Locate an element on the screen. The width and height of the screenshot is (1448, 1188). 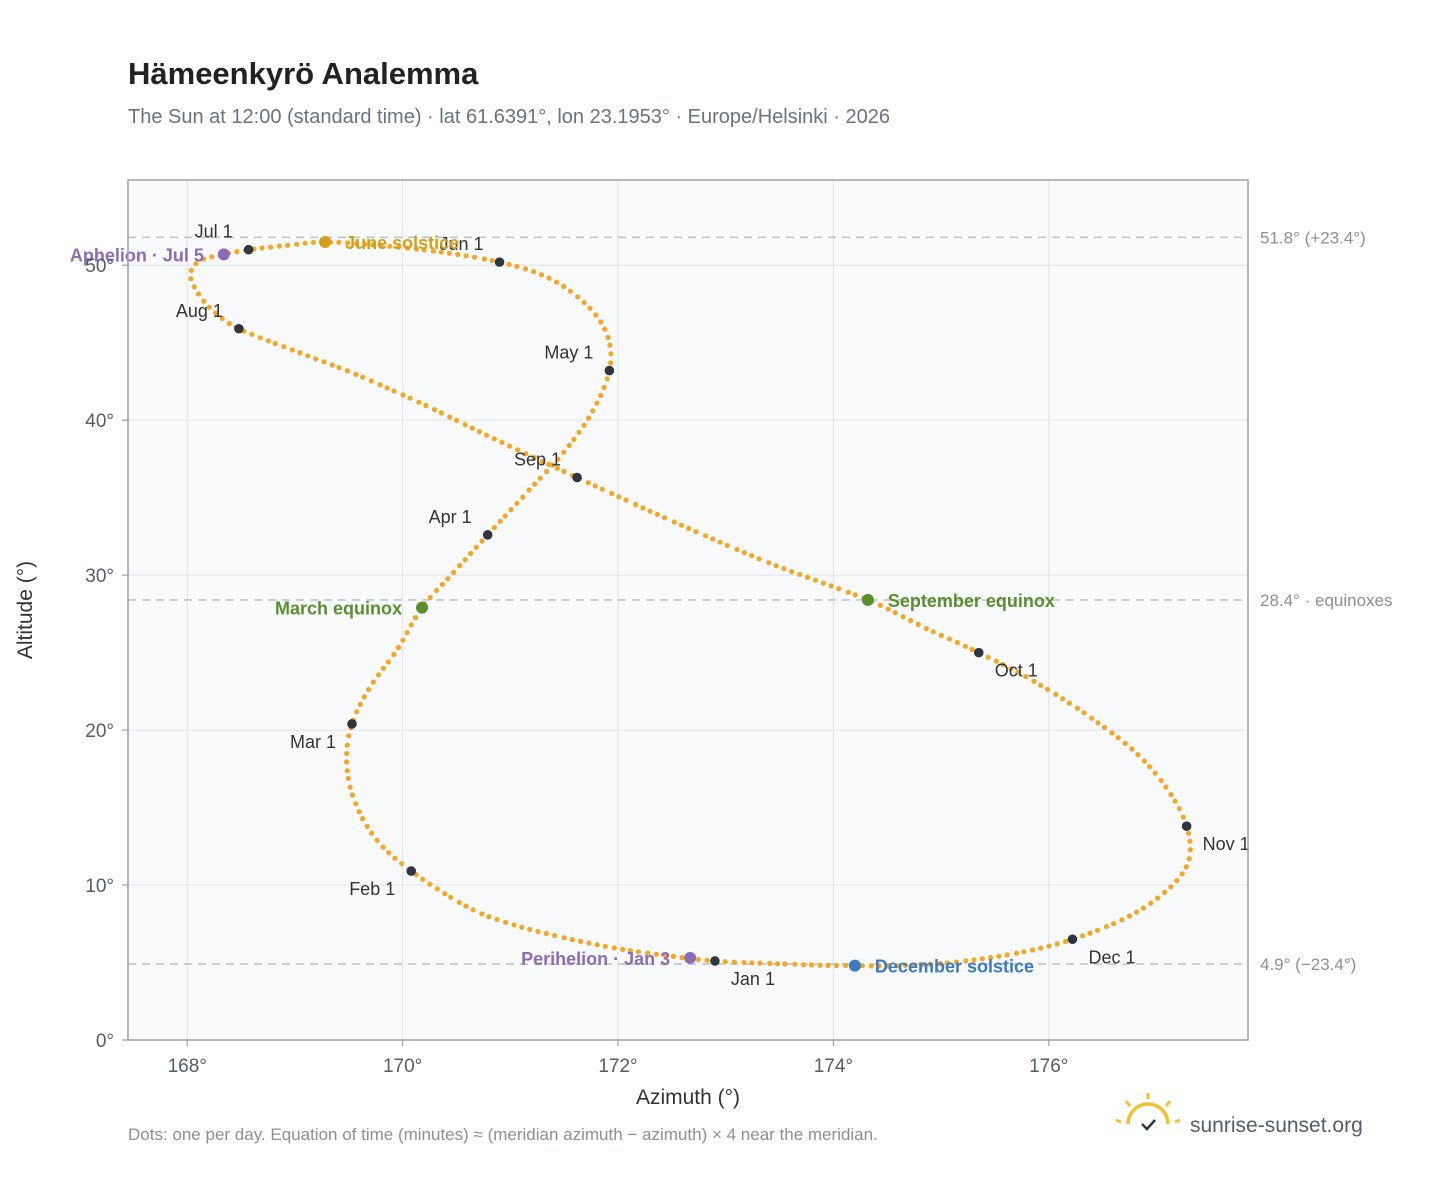
month-label: Sep 1 is located at coordinates (537, 460).